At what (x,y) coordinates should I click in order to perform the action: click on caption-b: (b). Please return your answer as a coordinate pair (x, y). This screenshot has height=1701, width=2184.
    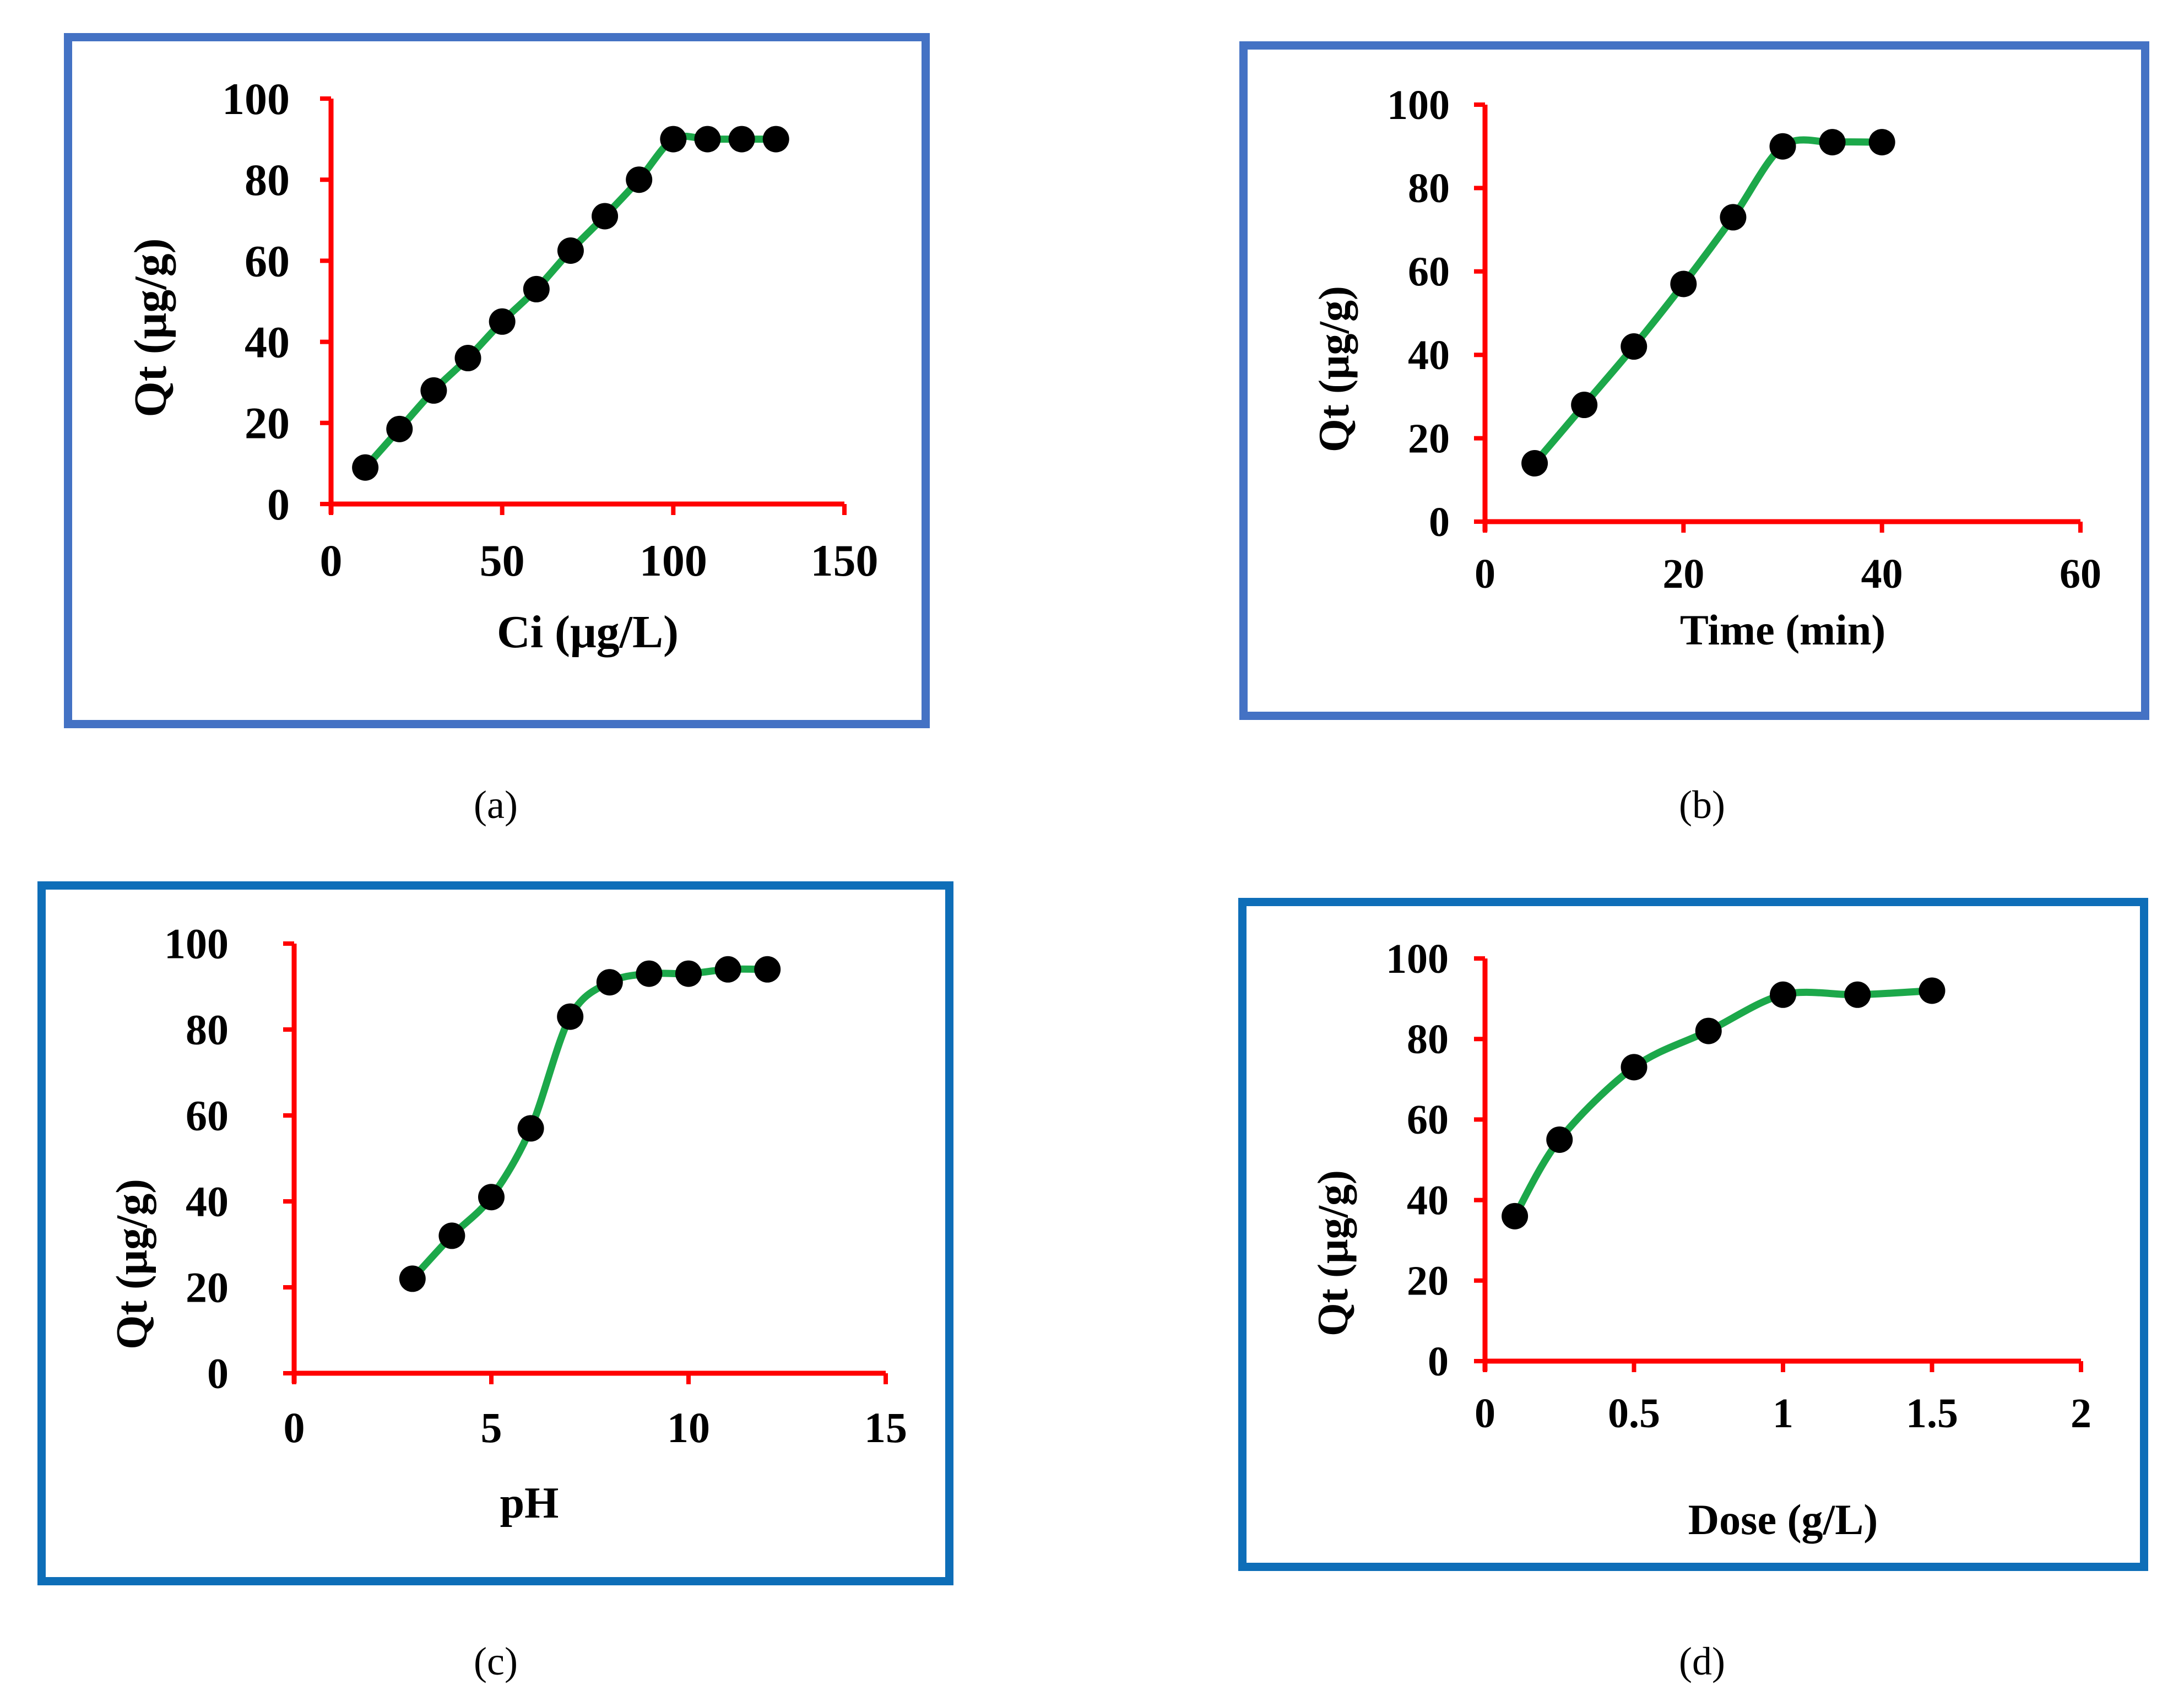
    Looking at the image, I should click on (1702, 805).